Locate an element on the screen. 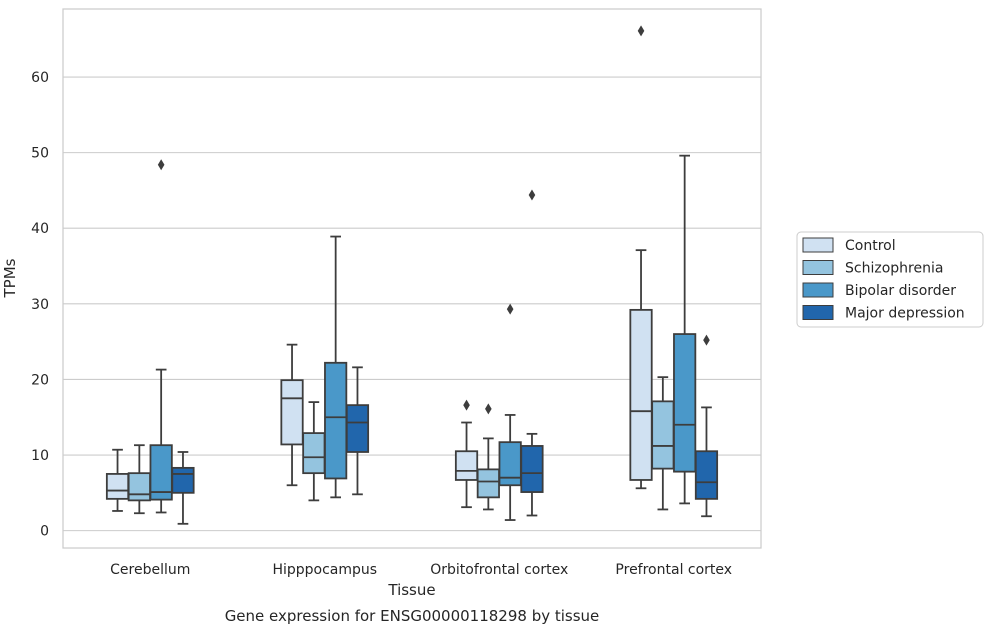 The height and width of the screenshot is (634, 993). y-tick-label: 10 is located at coordinates (40, 456).